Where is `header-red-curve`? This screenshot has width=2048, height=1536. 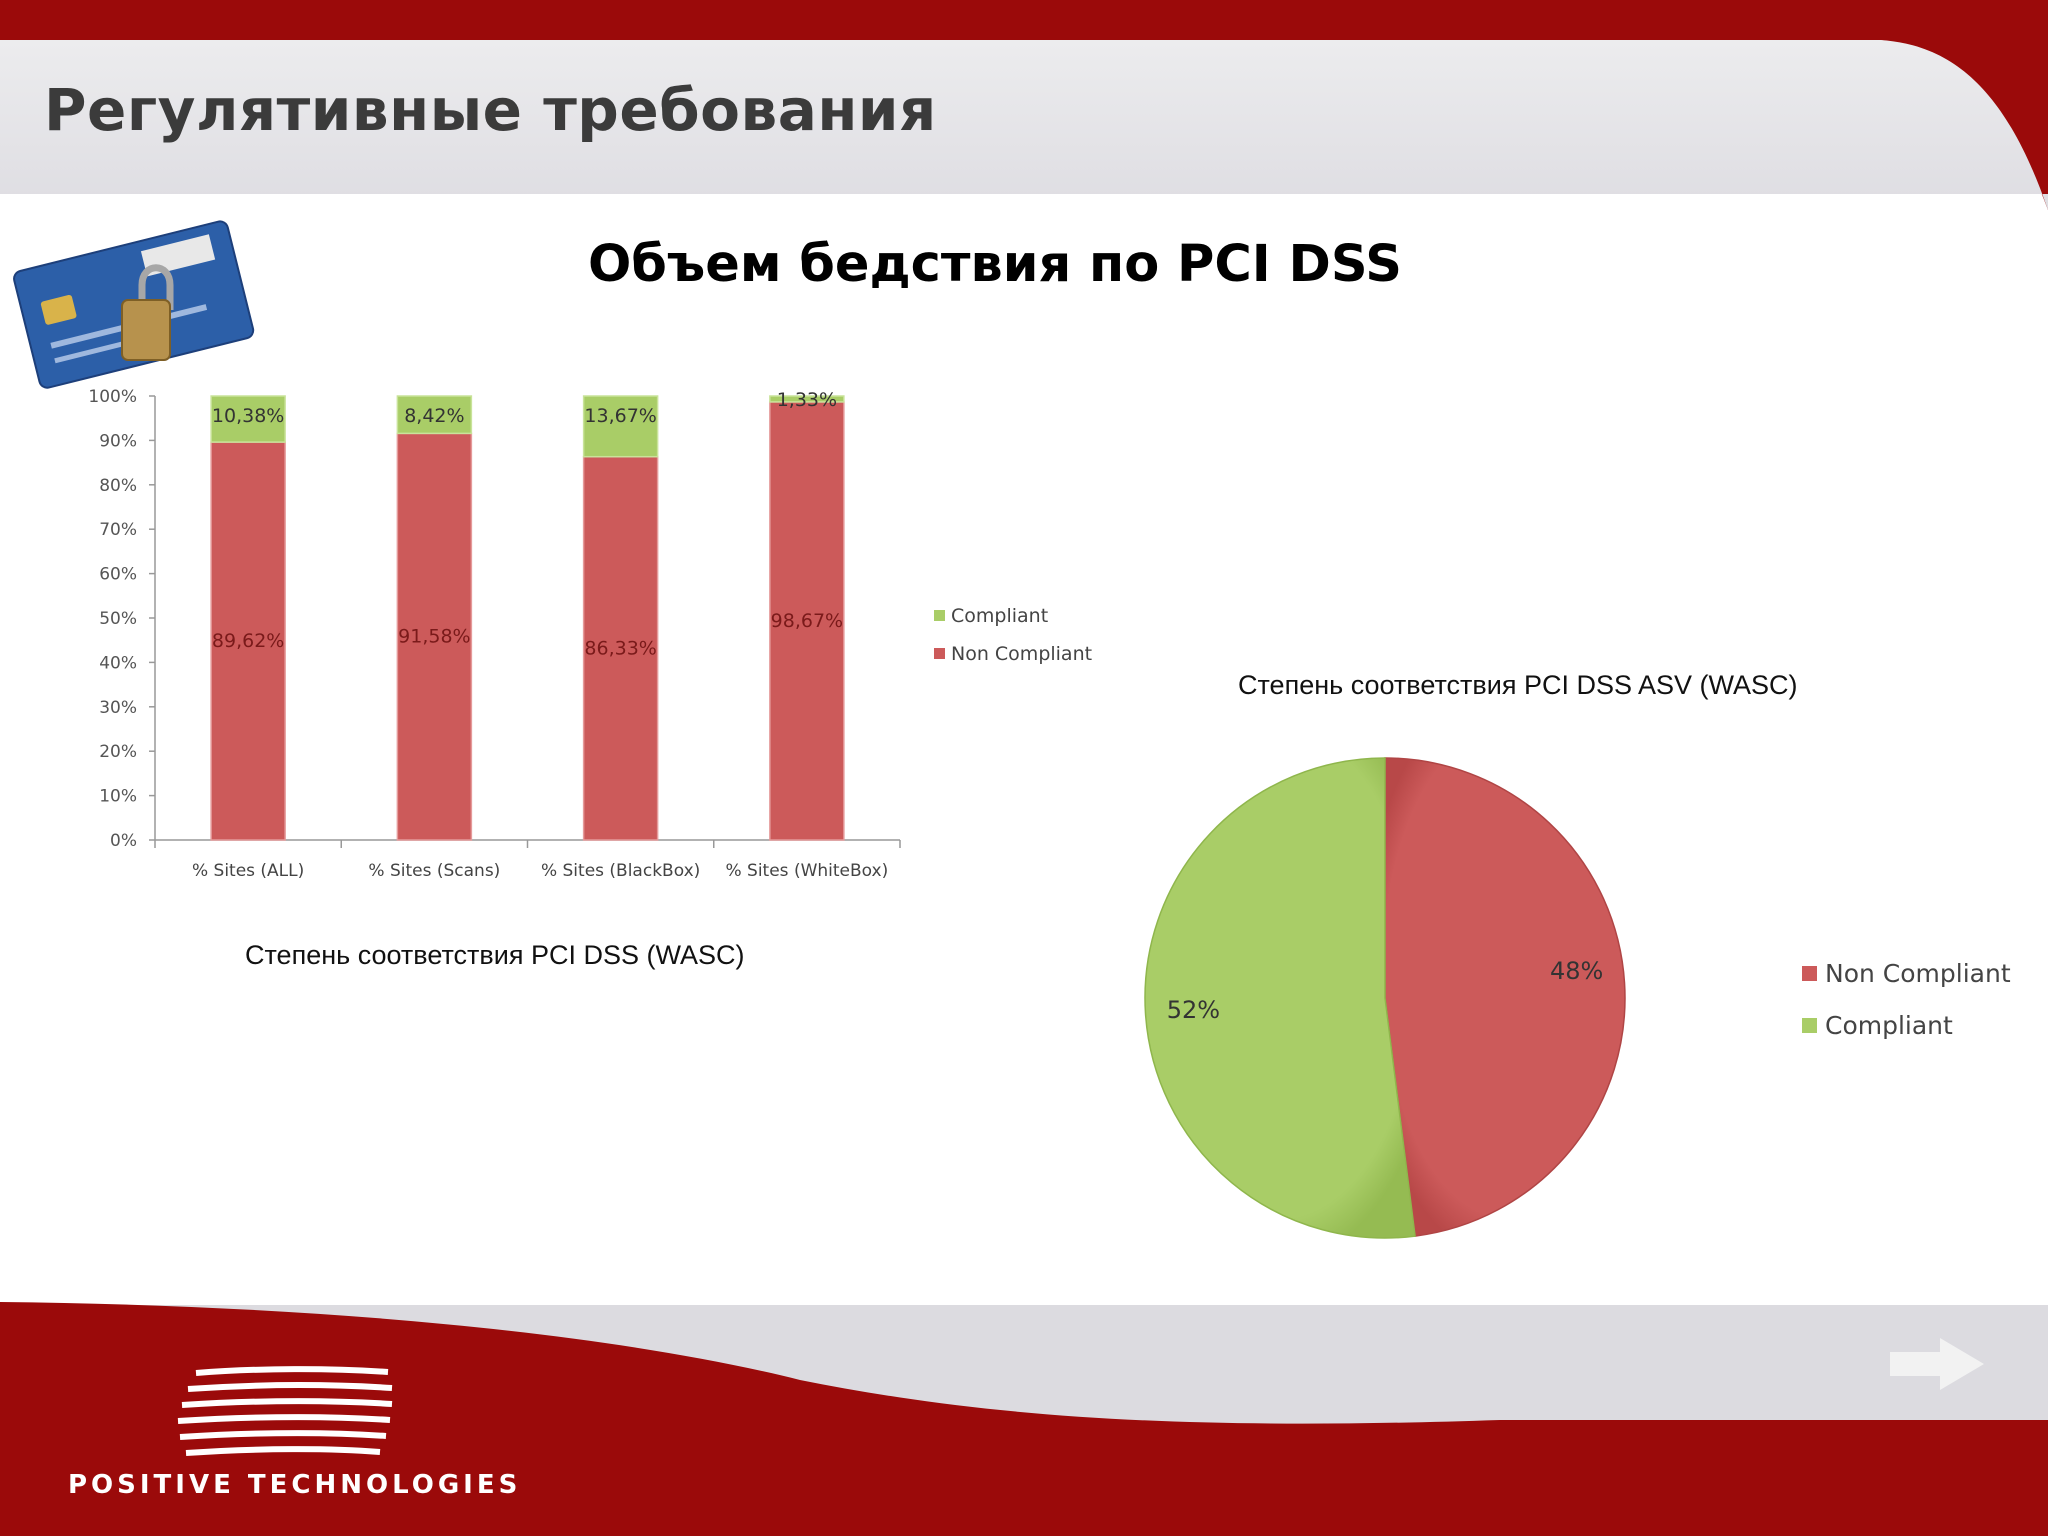 header-red-curve is located at coordinates (1924, 105).